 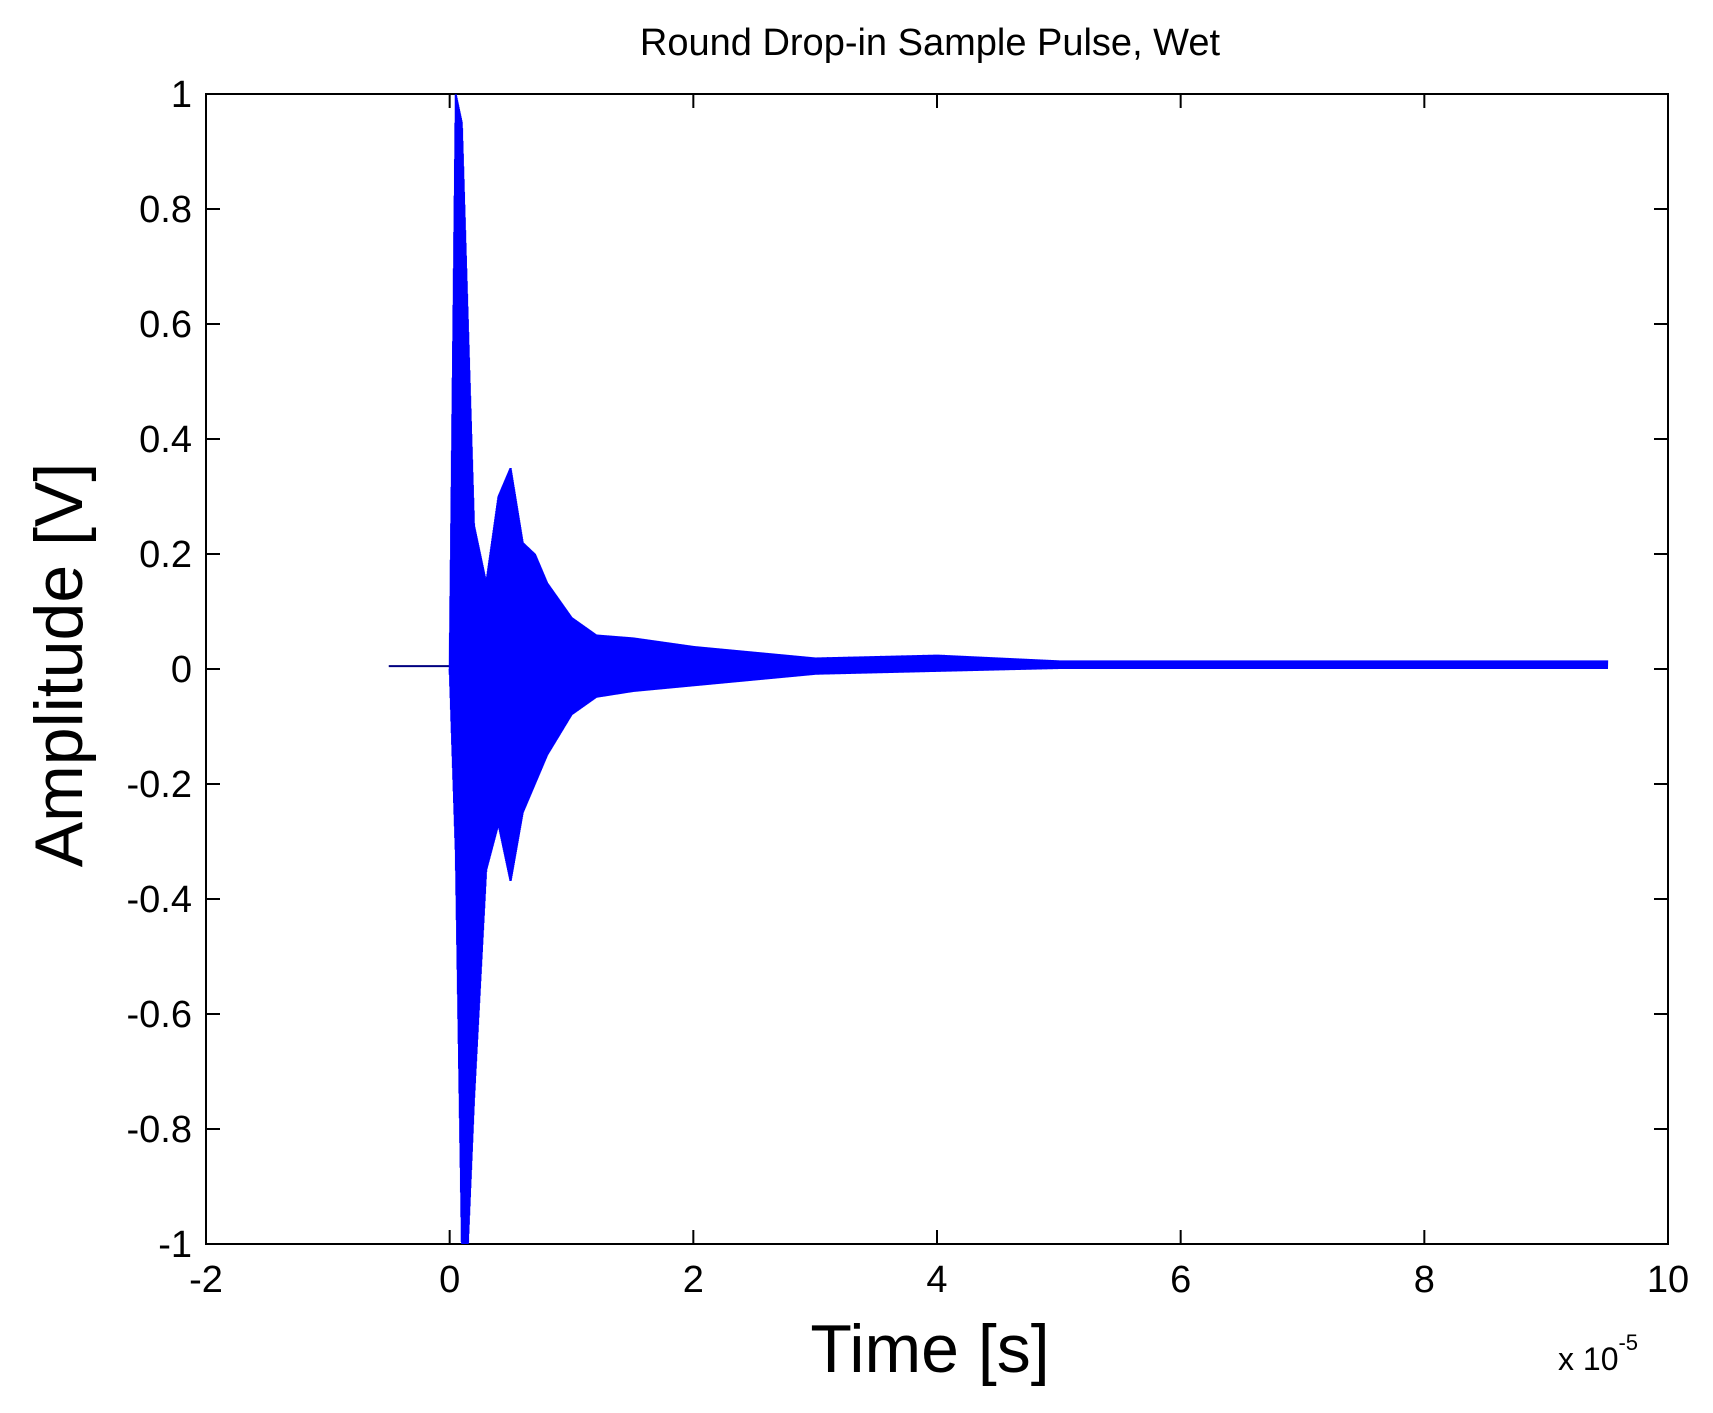 I want to click on x-axis-exponent-base: x 10, so click(x=1588, y=1359).